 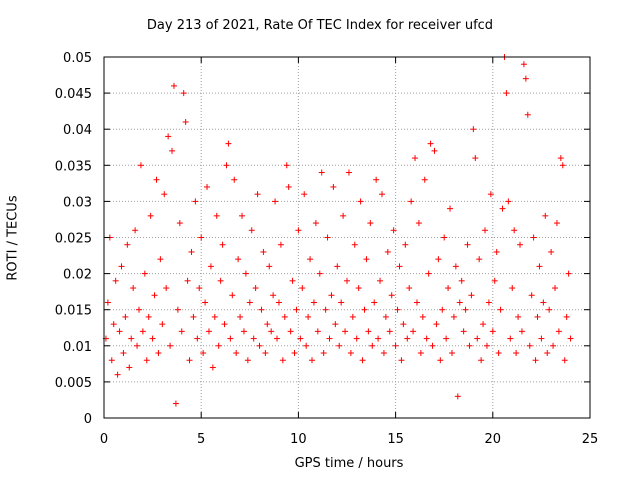 I want to click on x-tick-label: 15, so click(x=395, y=439).